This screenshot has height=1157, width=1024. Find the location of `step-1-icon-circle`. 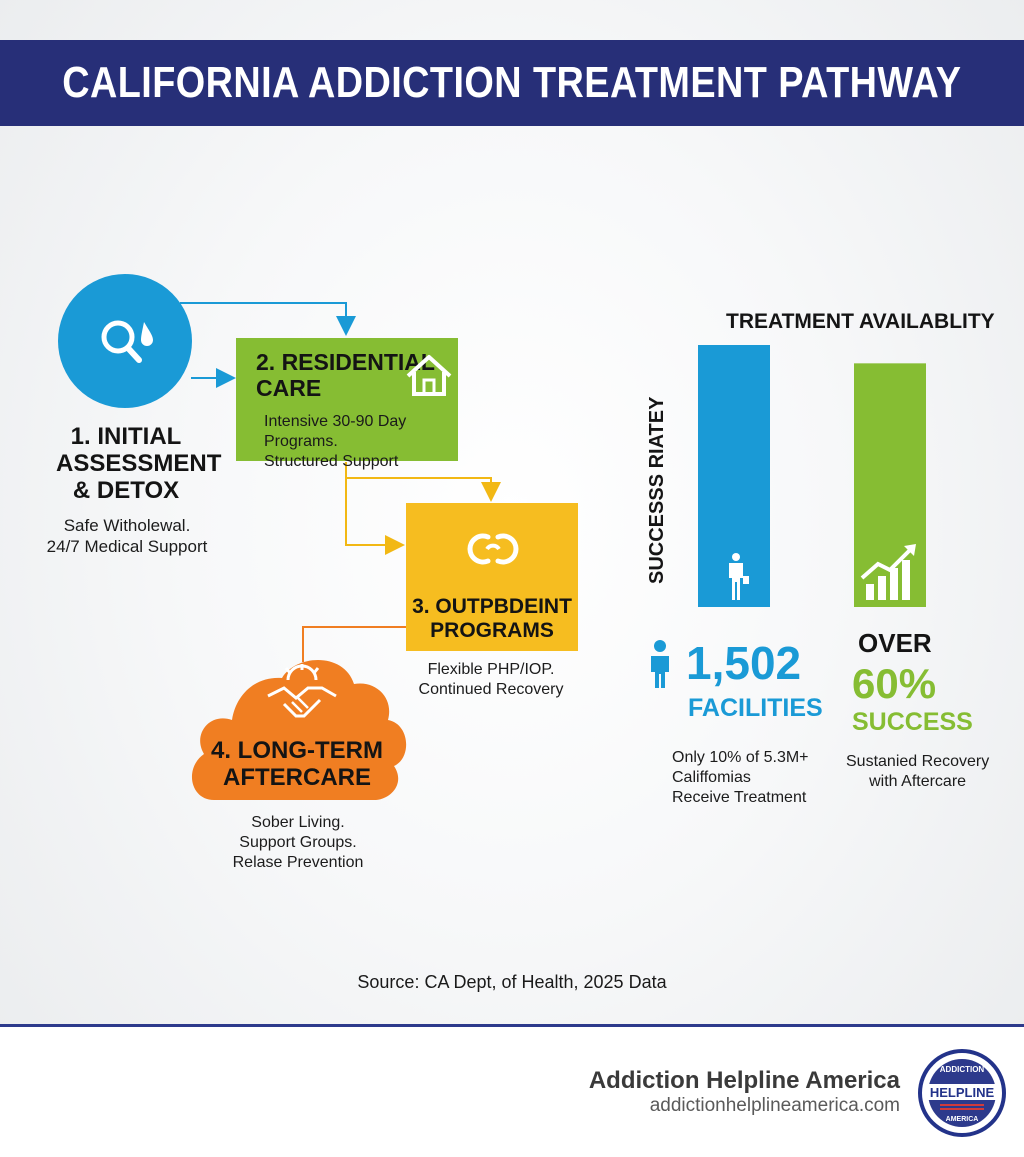

step-1-icon-circle is located at coordinates (125, 341).